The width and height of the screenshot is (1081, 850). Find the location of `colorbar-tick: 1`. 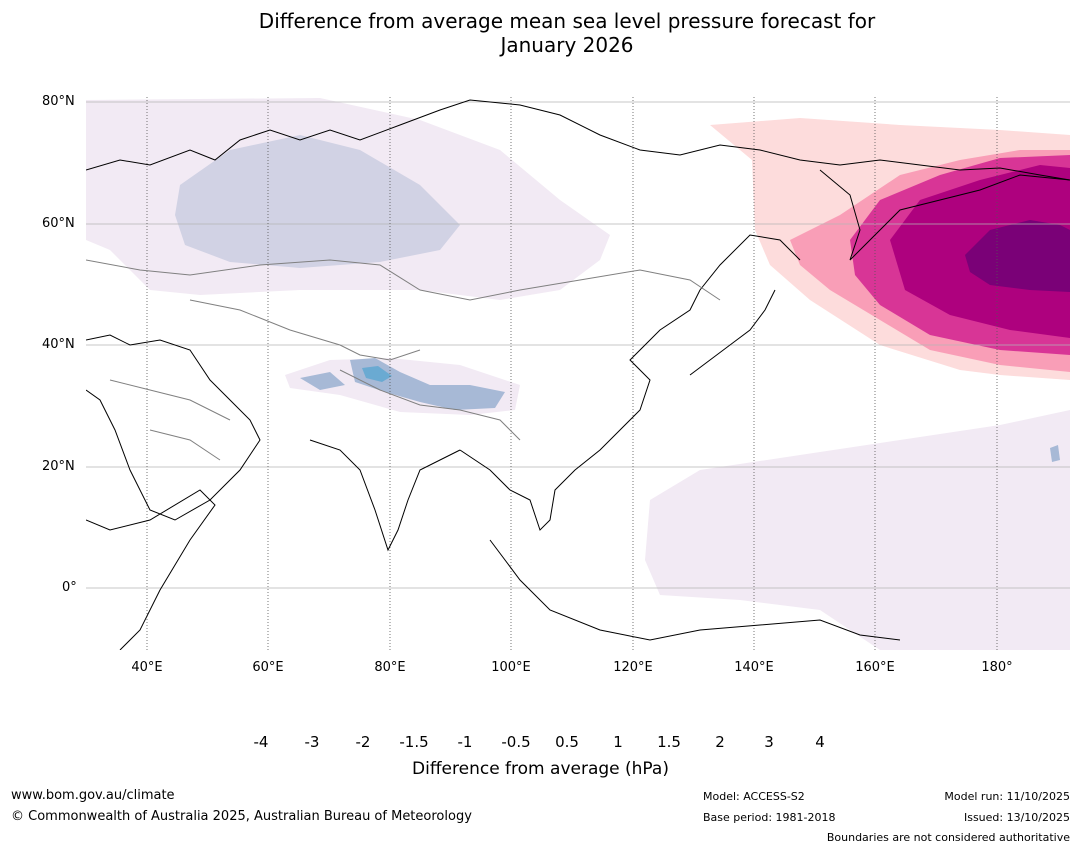

colorbar-tick: 1 is located at coordinates (618, 742).